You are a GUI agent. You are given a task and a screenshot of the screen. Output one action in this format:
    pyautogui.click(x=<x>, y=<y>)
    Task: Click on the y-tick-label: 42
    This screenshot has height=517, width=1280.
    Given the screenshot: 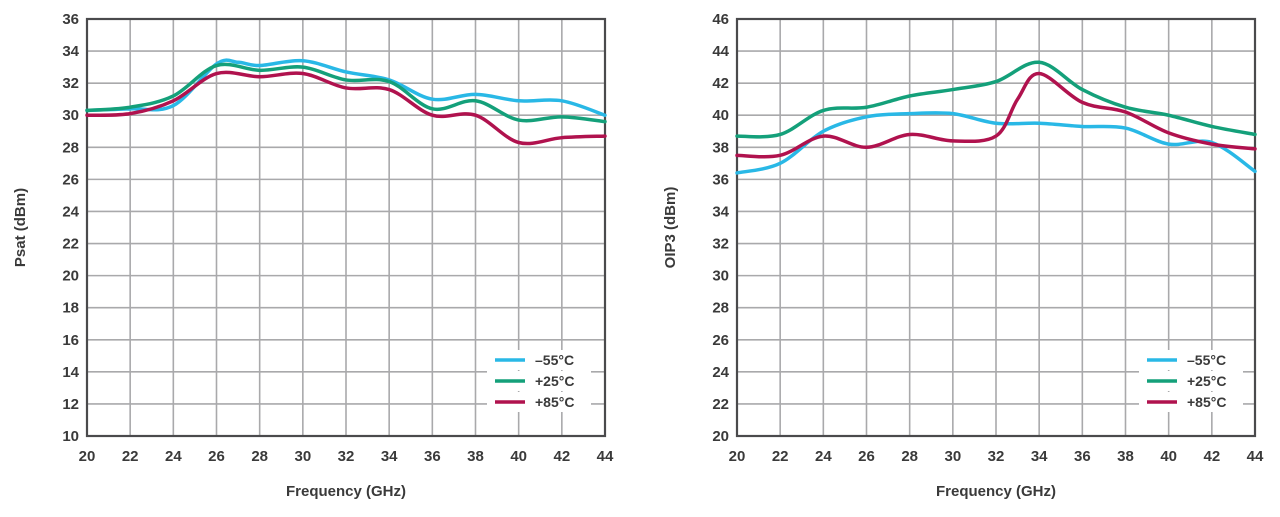 What is the action you would take?
    pyautogui.click(x=720, y=83)
    